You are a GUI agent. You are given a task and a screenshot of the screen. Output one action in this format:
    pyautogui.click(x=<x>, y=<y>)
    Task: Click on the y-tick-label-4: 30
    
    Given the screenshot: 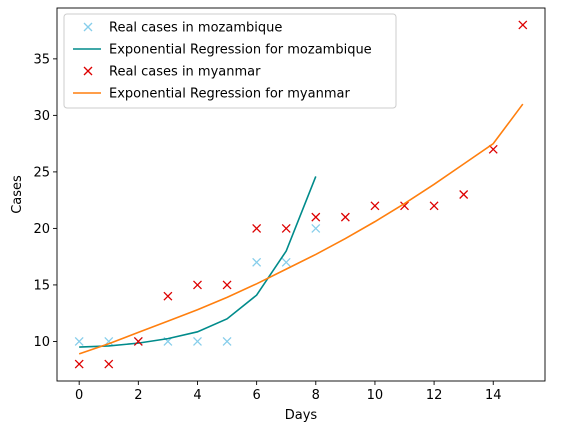 What is the action you would take?
    pyautogui.click(x=41, y=116)
    